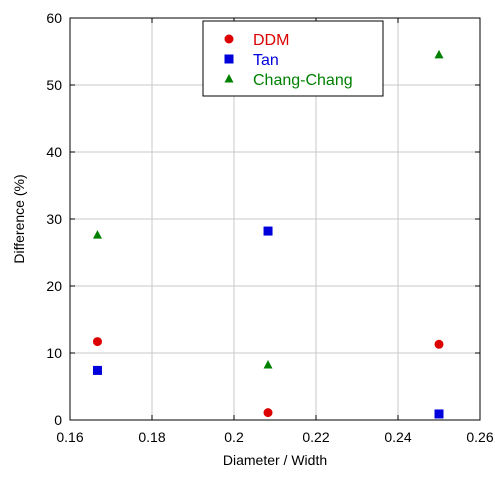  Describe the element at coordinates (54, 219) in the screenshot. I see `y-tick-label: 30` at that location.